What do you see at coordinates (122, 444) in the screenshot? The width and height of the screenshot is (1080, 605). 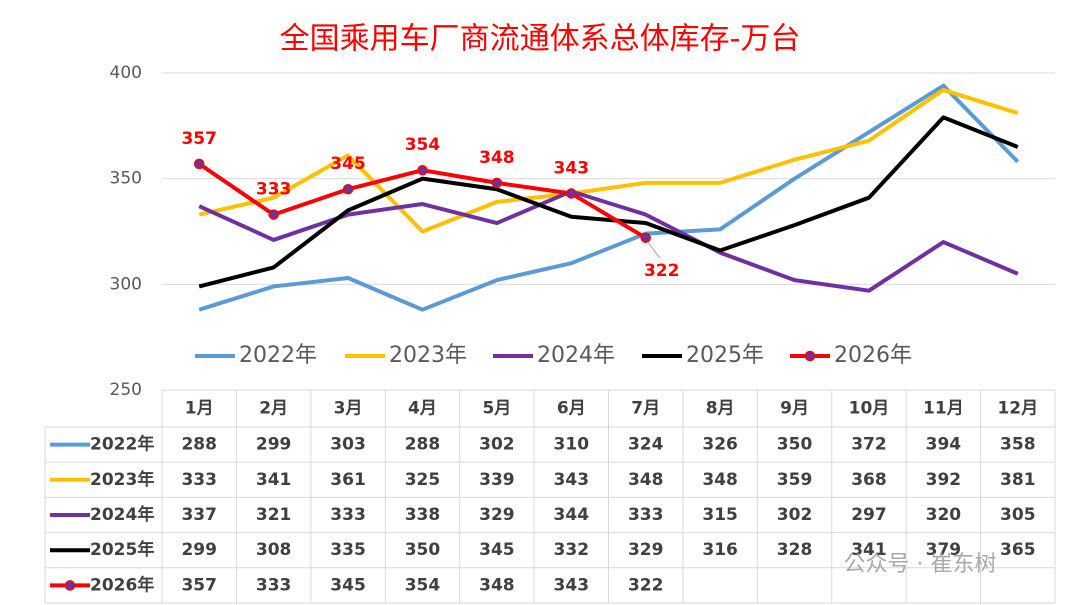 I see `table-row-label: 2022年` at bounding box center [122, 444].